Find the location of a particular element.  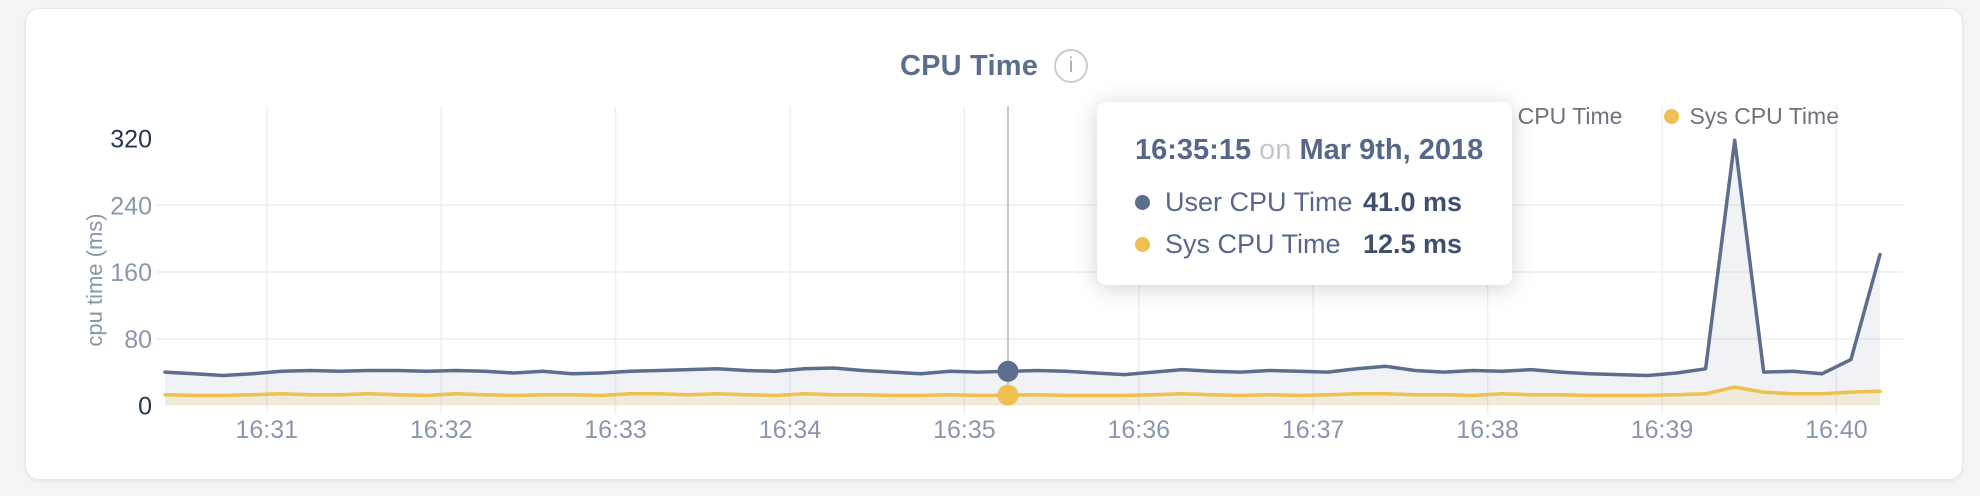

y-tick-label: 320 is located at coordinates (131, 140).